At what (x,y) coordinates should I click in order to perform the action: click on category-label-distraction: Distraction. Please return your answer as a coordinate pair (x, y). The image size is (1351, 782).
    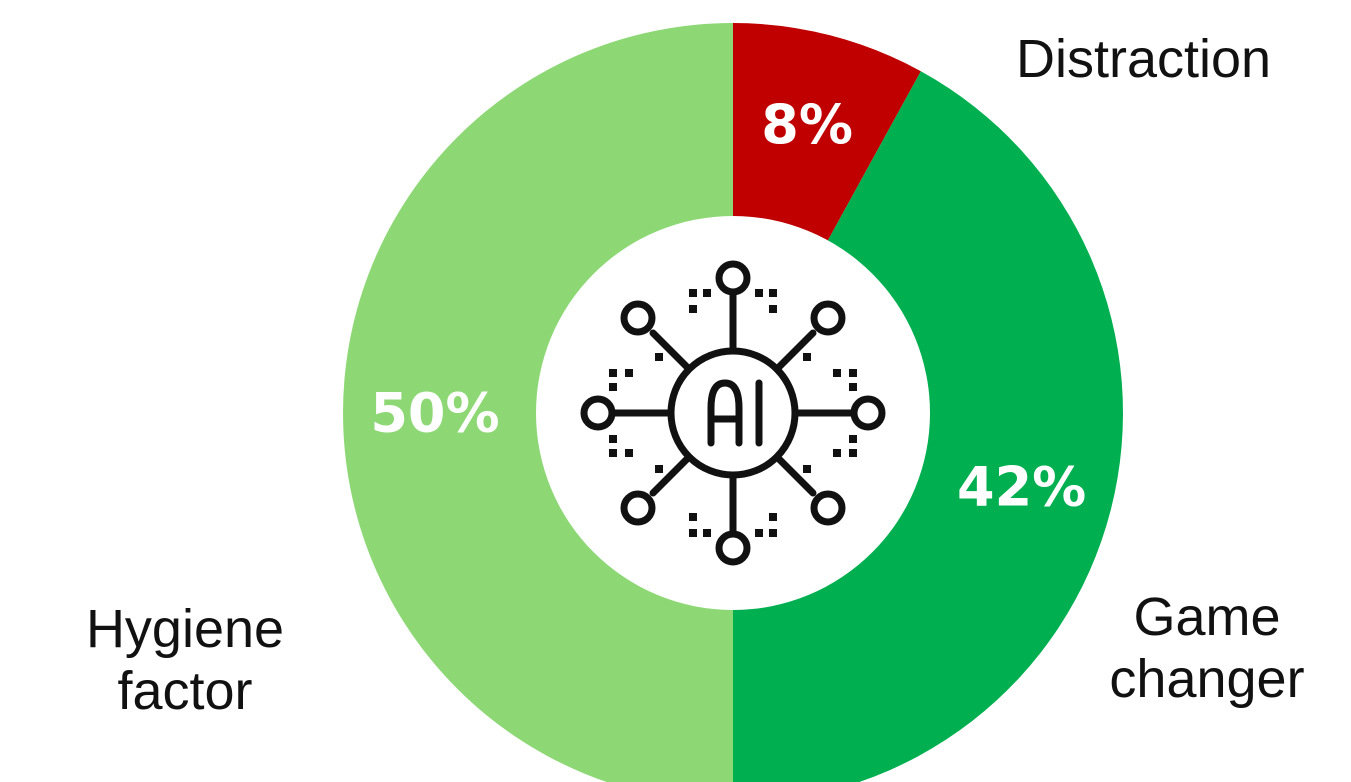
    Looking at the image, I should click on (1144, 59).